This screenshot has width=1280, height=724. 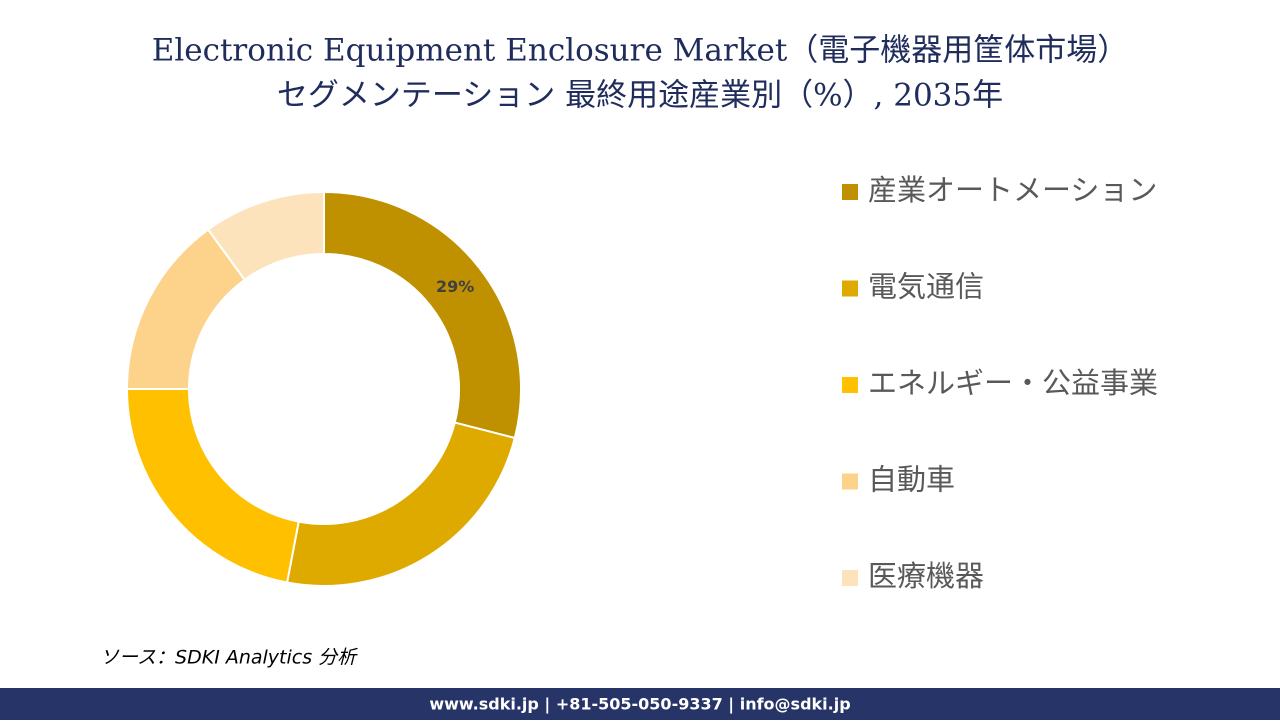 What do you see at coordinates (1012, 190) in the screenshot?
I see `legend-label: 産業オートメーション` at bounding box center [1012, 190].